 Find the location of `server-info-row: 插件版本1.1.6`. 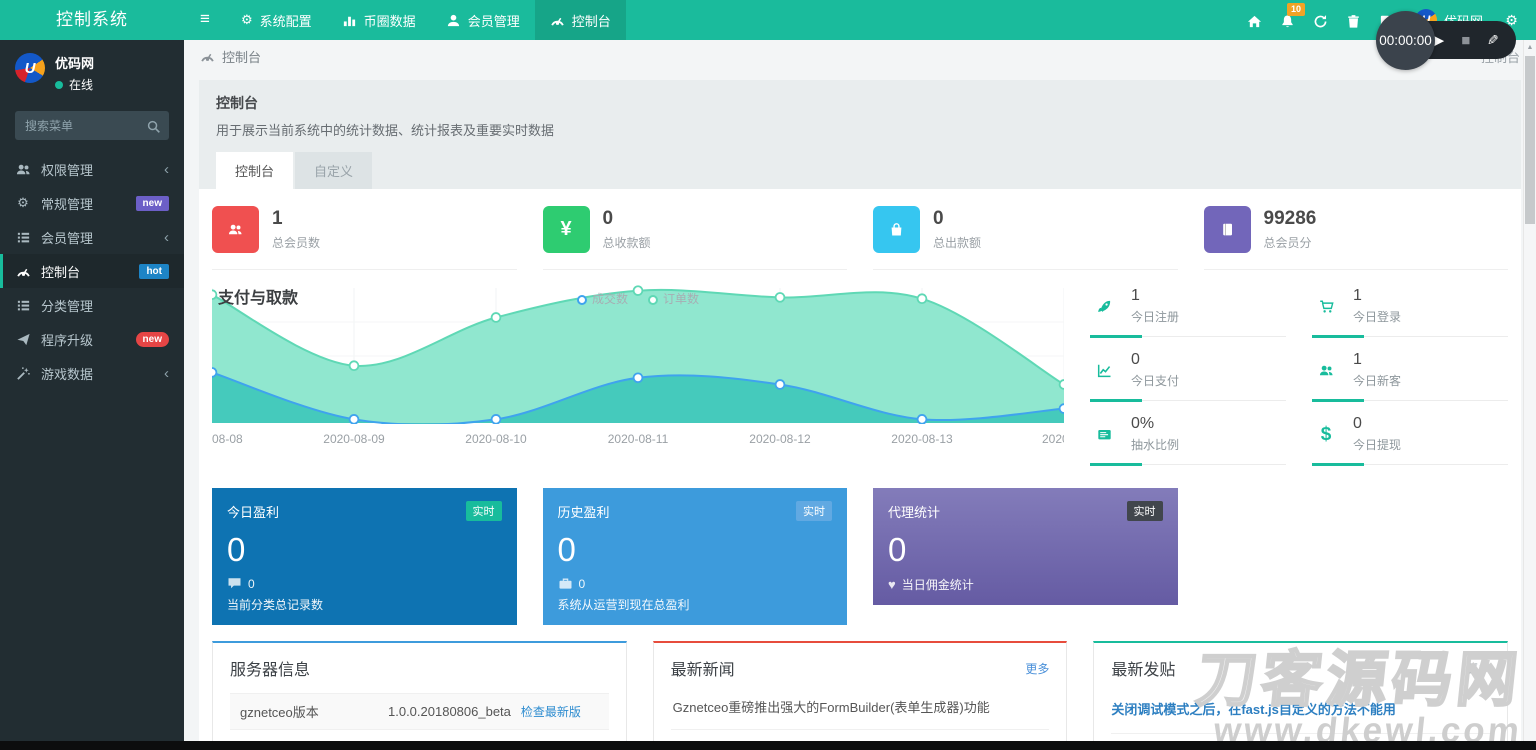

server-info-row: 插件版本1.1.6 is located at coordinates (419, 735).